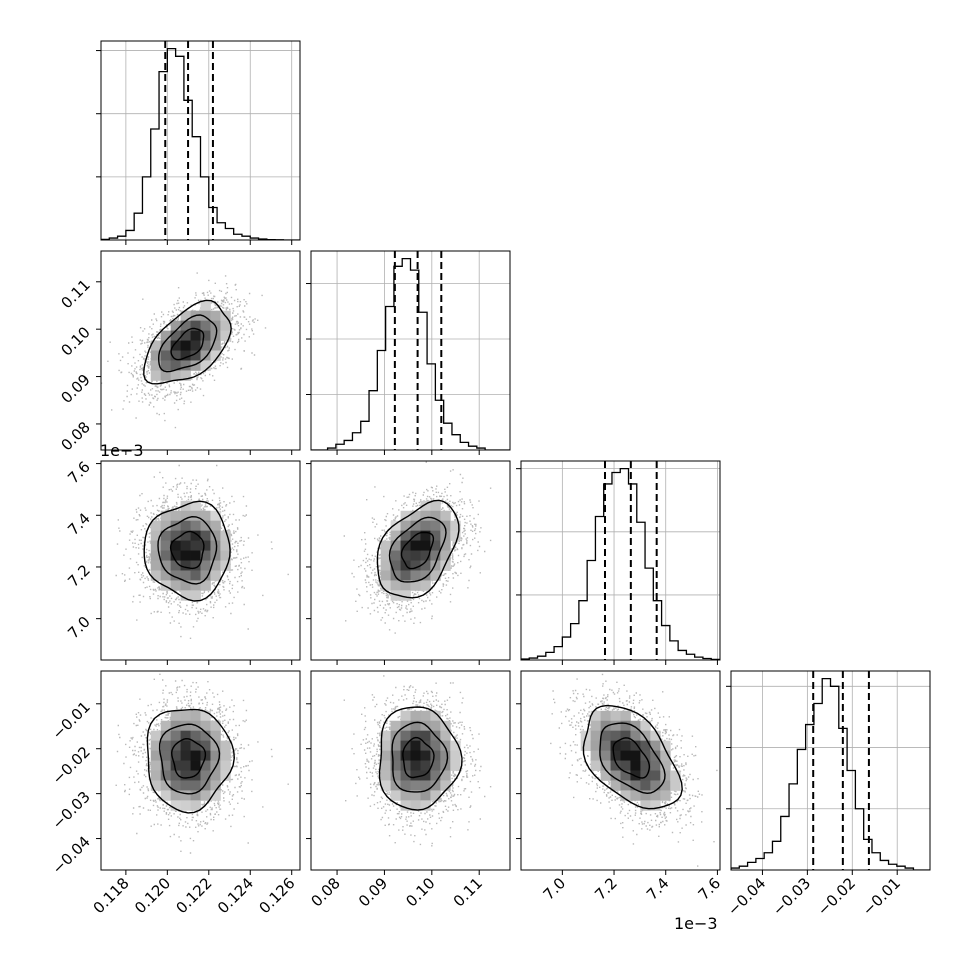 This screenshot has width=970, height=970. Describe the element at coordinates (79, 524) in the screenshot. I see `row-2-ylabel-2: 7.4` at that location.